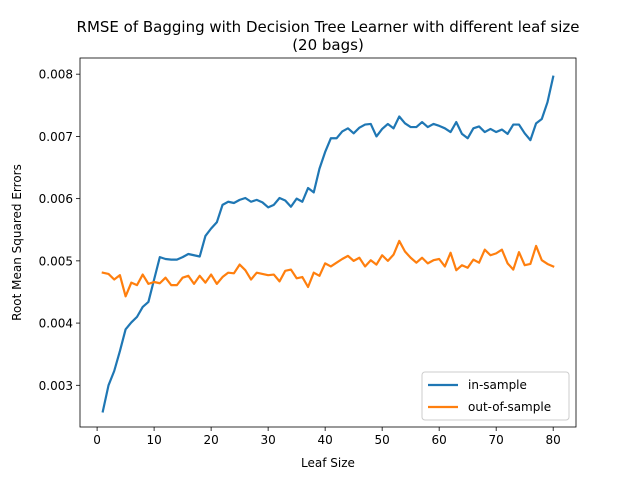  Describe the element at coordinates (56, 386) in the screenshot. I see `y-tick-label: 0.003` at that location.